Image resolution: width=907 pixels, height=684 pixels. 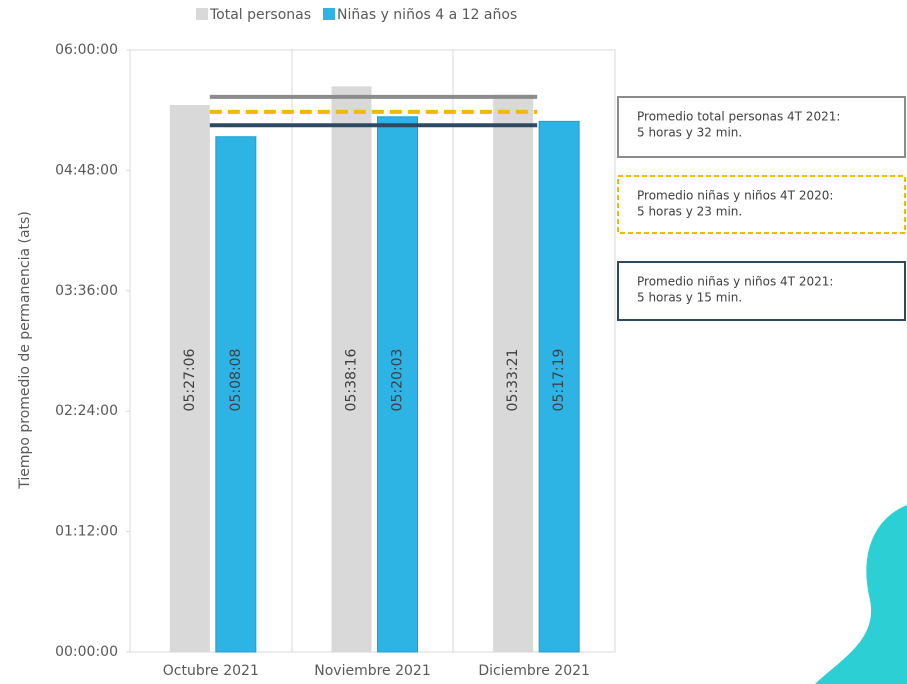 I want to click on legend-label: Niñas y niños 4 a 12 años, so click(x=427, y=15).